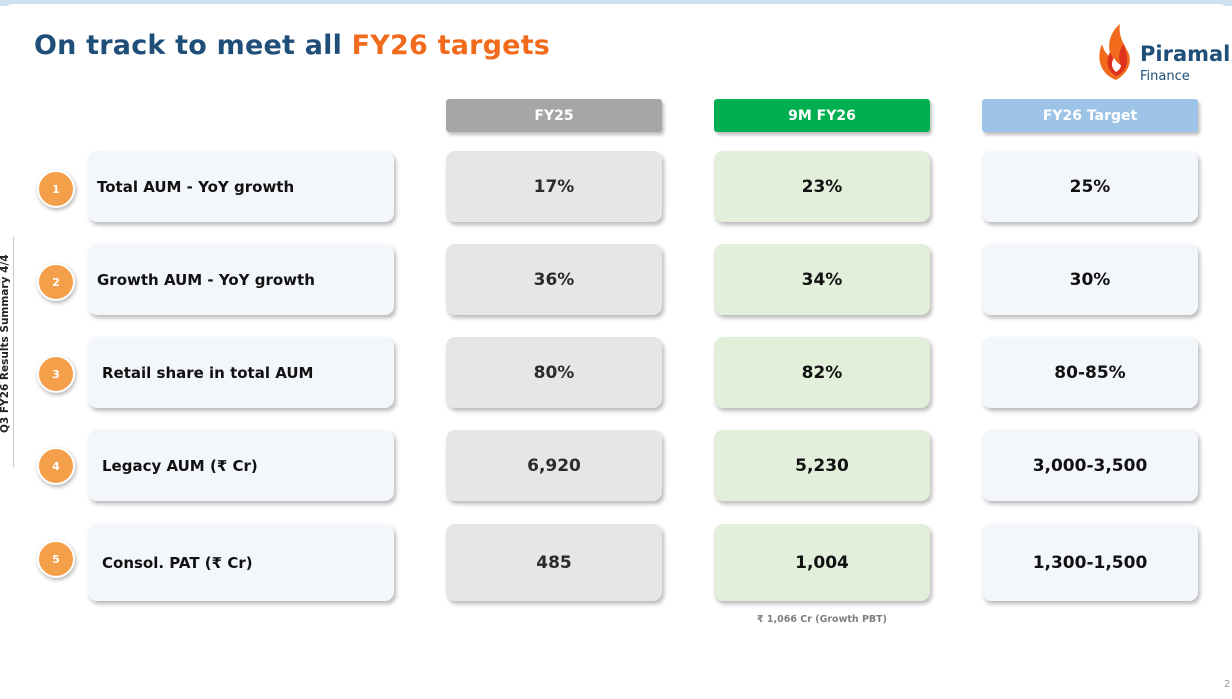 The image size is (1232, 699). Describe the element at coordinates (616, 3) in the screenshot. I see `top-accent-bar` at that location.